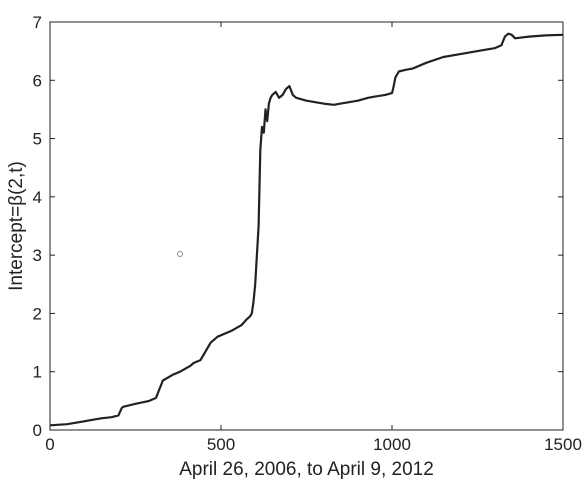 The width and height of the screenshot is (586, 492). I want to click on y-tick-label: 5, so click(37, 139).